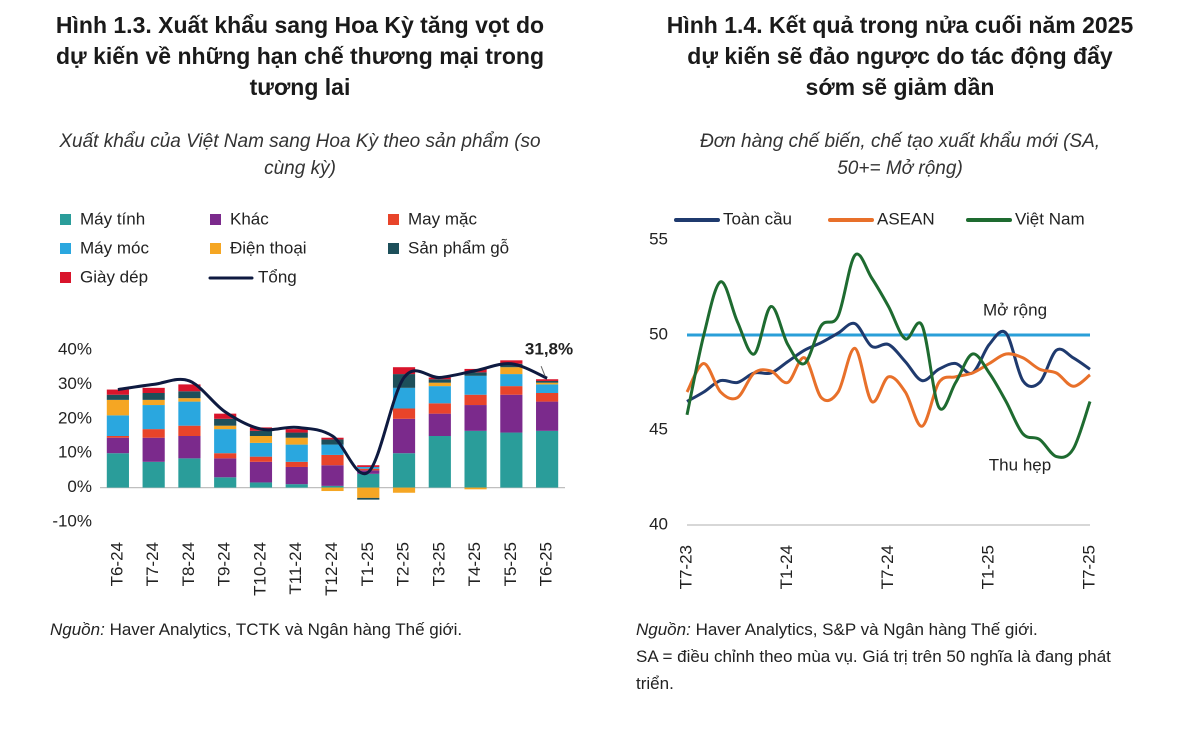  Describe the element at coordinates (757, 218) in the screenshot. I see `legend-label: Toàn cầu` at that location.